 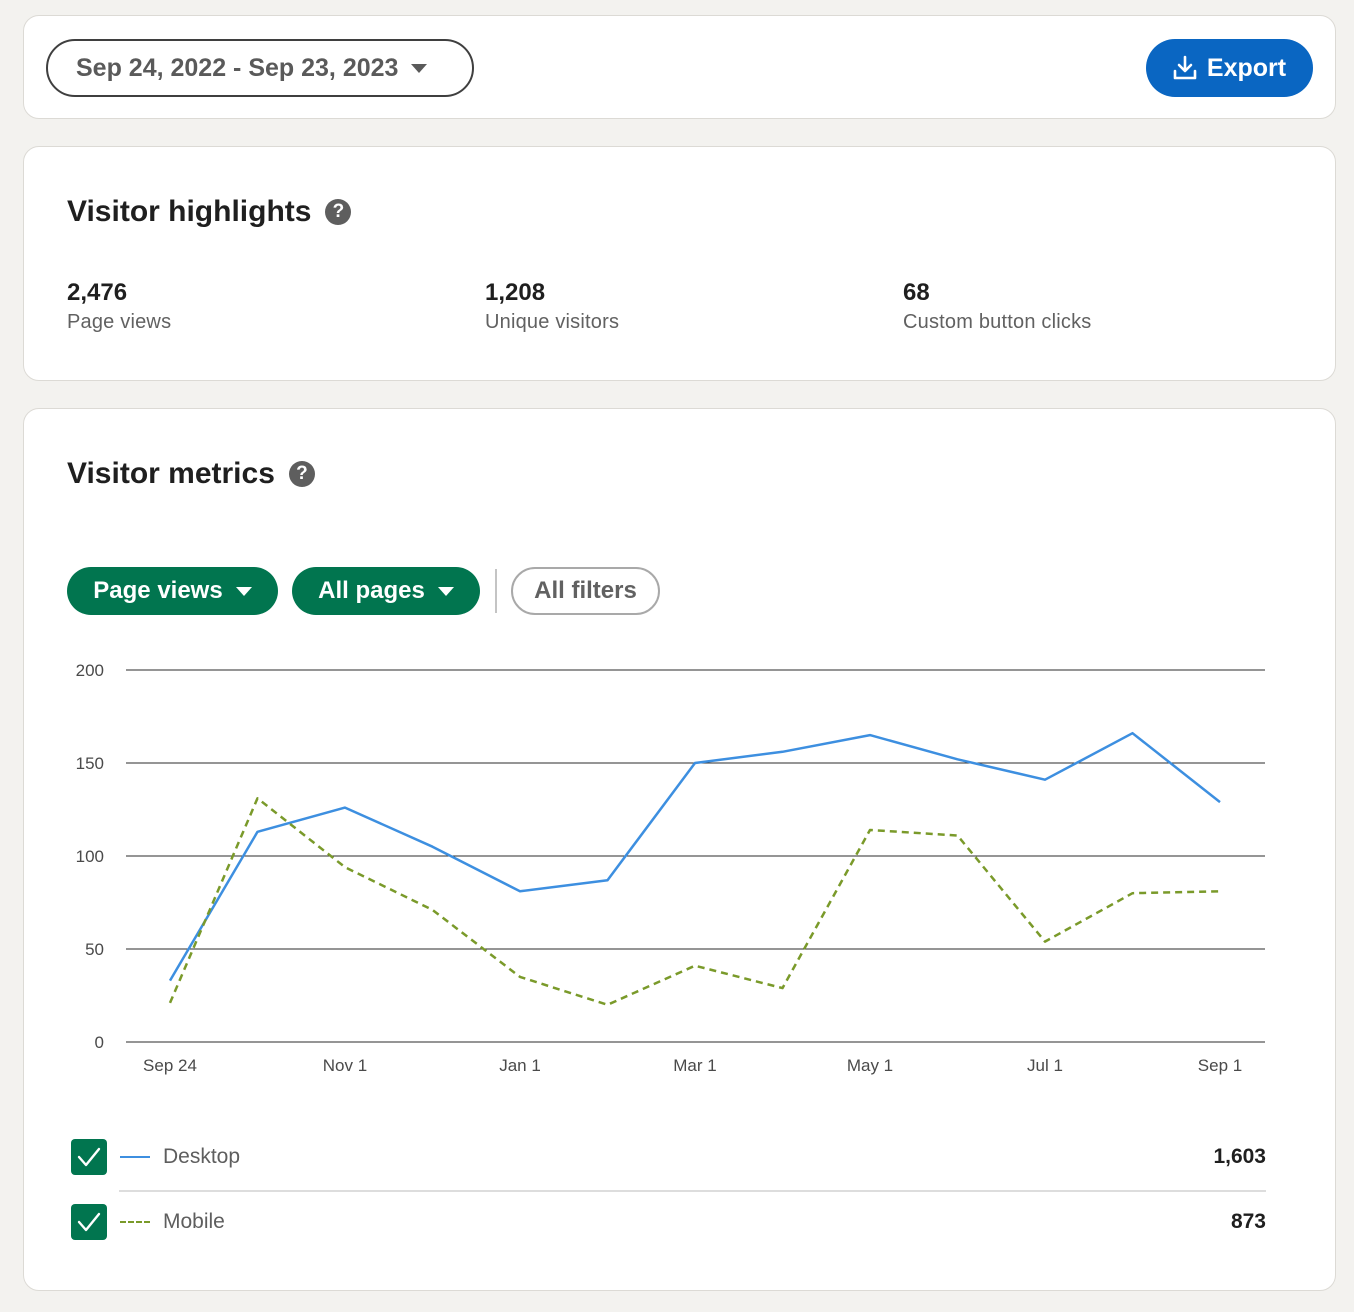 What do you see at coordinates (237, 67) in the screenshot?
I see `date-range-label: Sep 24, 2022 - Sep 23, 2023` at bounding box center [237, 67].